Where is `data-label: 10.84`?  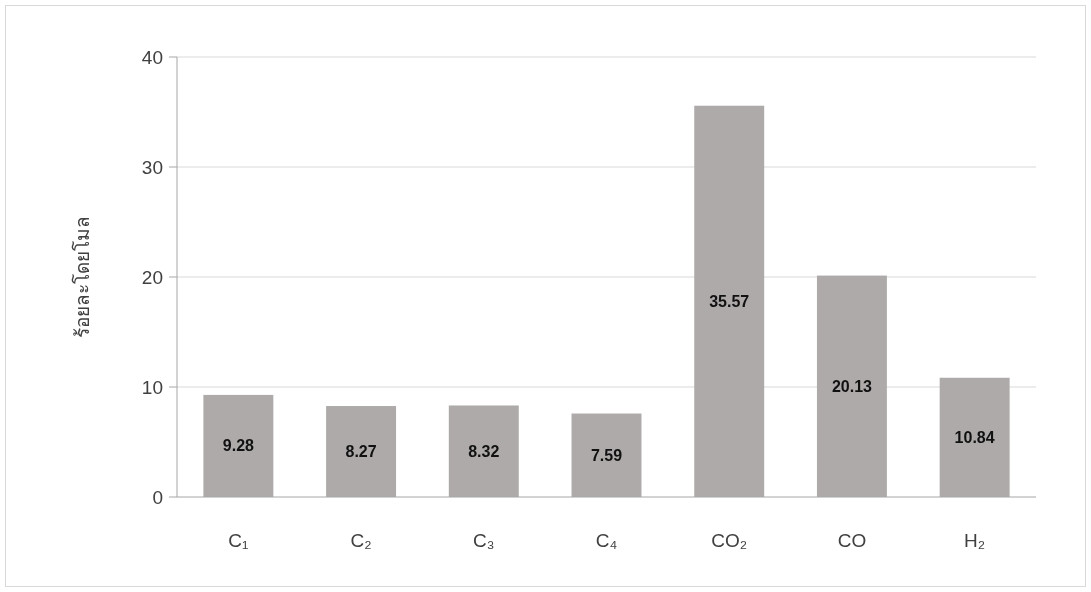
data-label: 10.84 is located at coordinates (974, 437).